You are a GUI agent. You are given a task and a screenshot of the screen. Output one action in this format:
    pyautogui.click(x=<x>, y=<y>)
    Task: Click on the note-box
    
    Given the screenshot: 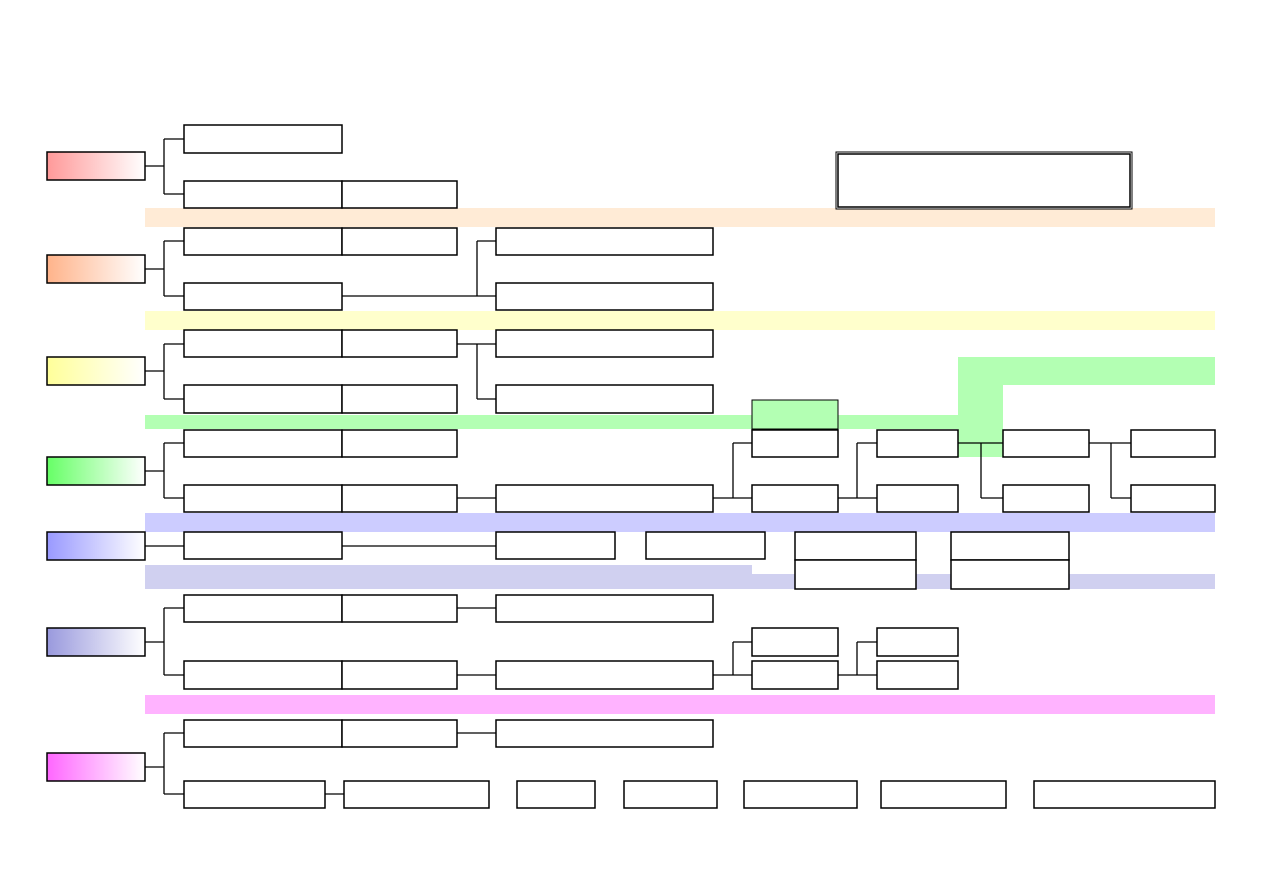 What is the action you would take?
    pyautogui.click(x=984, y=180)
    